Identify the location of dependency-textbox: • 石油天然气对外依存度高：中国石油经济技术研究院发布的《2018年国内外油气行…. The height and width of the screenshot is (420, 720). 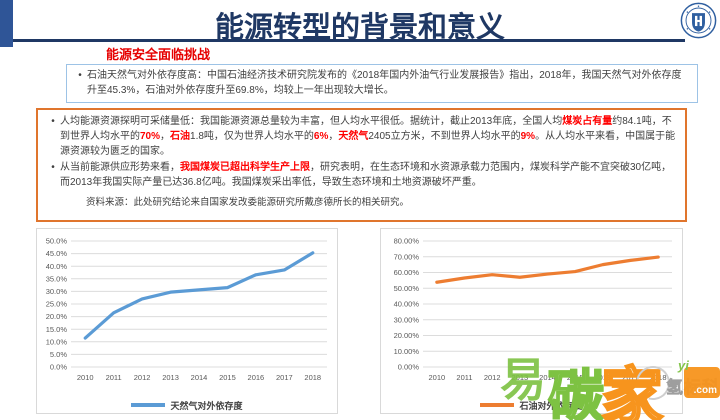
(382, 83).